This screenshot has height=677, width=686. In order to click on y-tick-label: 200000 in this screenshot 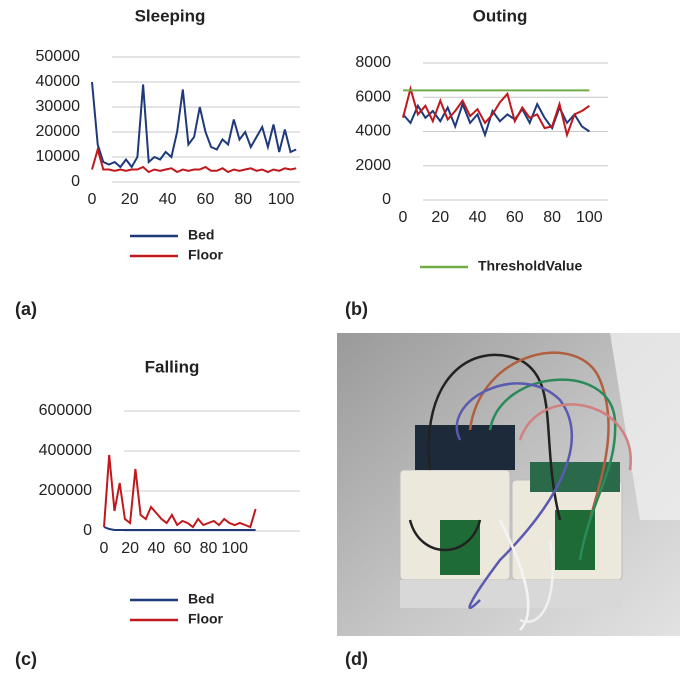, I will do `click(65, 490)`.